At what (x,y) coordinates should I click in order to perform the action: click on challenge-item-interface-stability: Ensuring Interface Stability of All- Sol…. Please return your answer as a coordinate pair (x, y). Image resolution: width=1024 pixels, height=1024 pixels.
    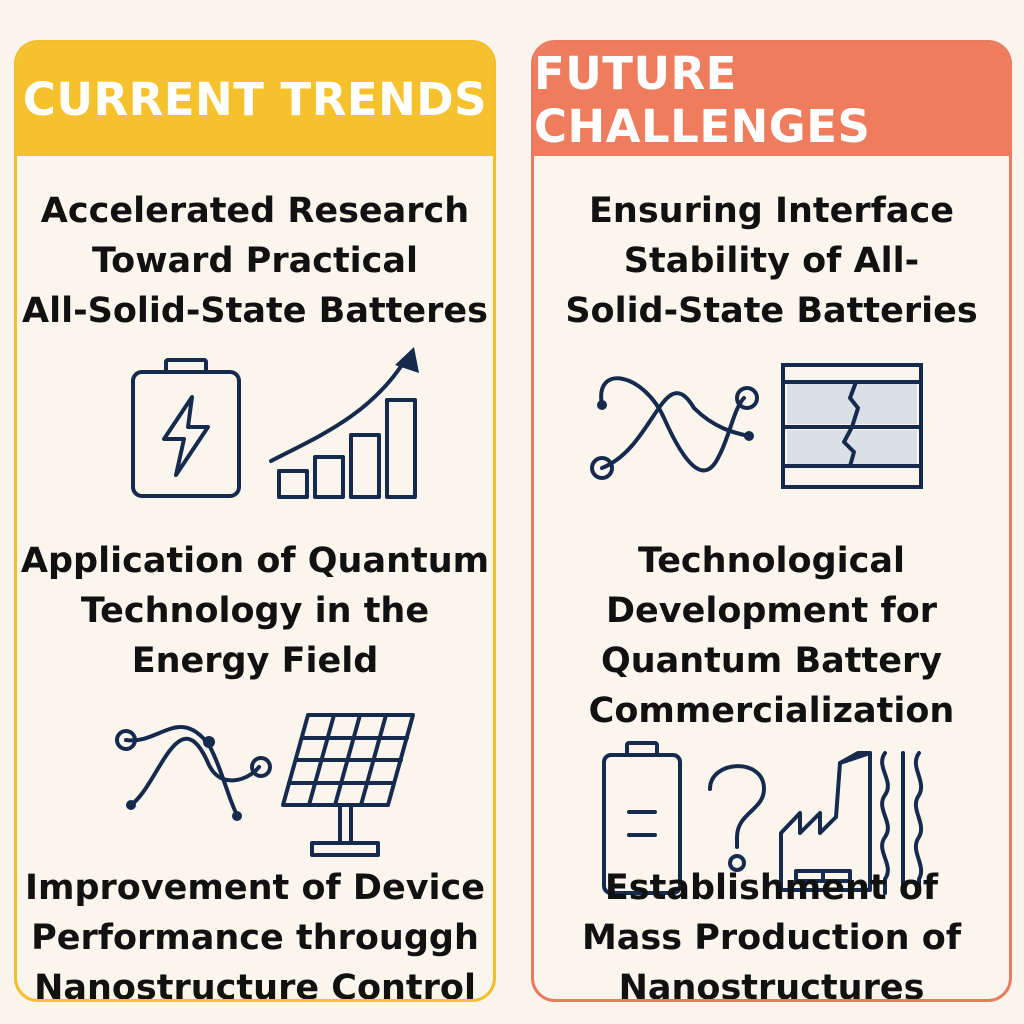
    Looking at the image, I should click on (771, 261).